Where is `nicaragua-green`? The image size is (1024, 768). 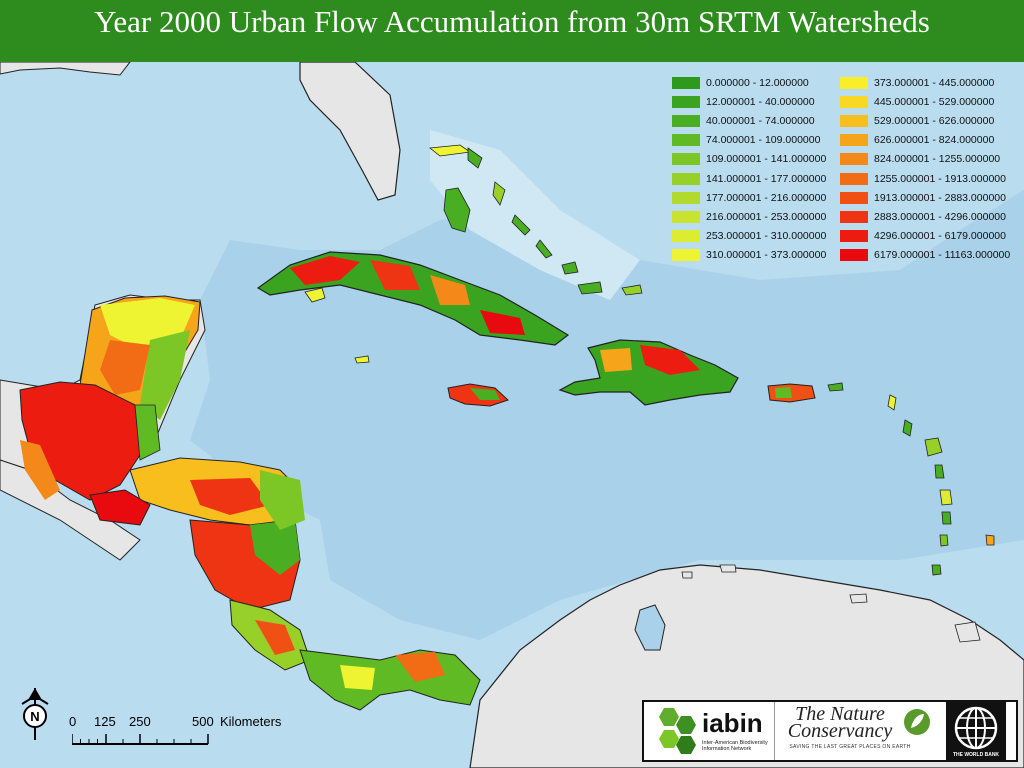 nicaragua-green is located at coordinates (275, 547).